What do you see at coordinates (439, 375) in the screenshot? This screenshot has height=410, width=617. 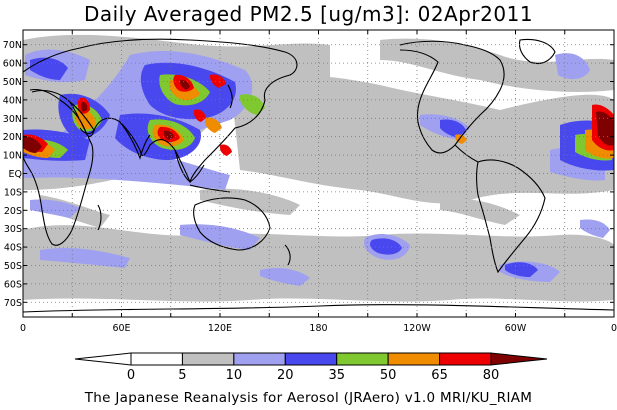 I see `legend-level-label: 65` at bounding box center [439, 375].